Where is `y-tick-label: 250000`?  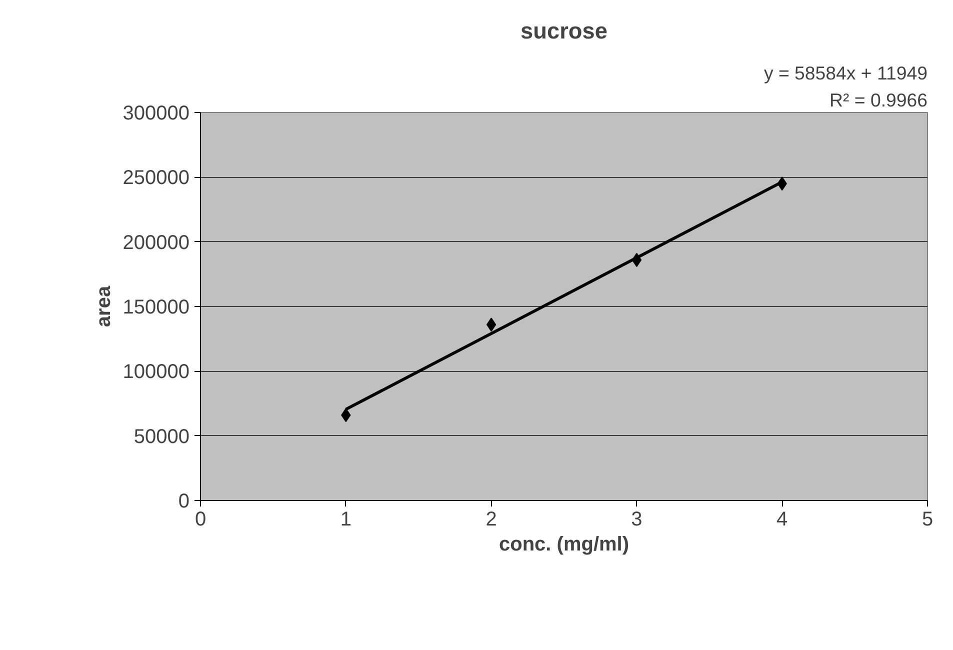
y-tick-label: 250000 is located at coordinates (156, 178).